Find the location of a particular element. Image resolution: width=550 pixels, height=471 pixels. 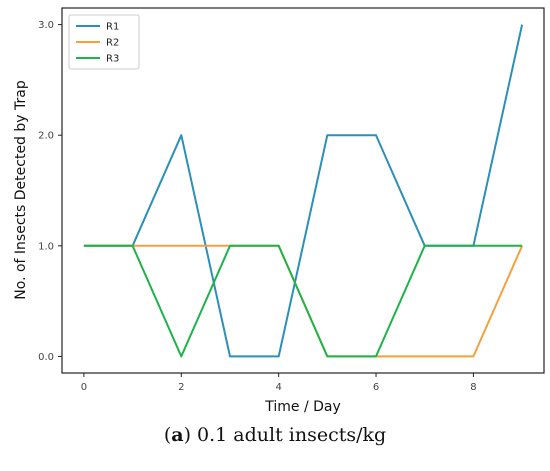

y-axis: 0.0 1.0 2.0 3.0 is located at coordinates (50, 191).